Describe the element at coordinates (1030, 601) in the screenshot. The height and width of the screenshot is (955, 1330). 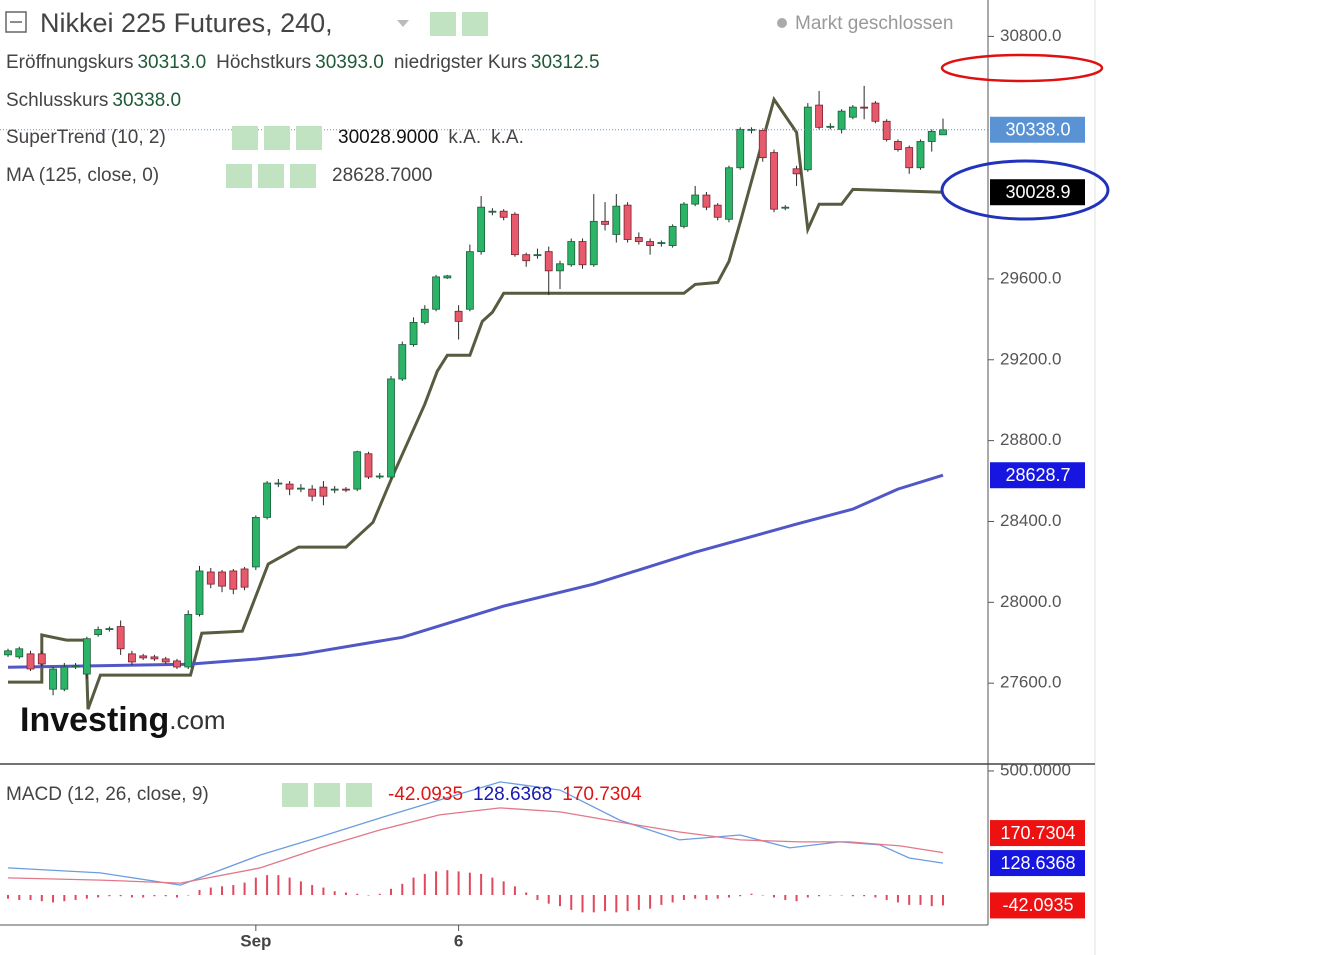
I see `y-tick-label: 28000.0` at that location.